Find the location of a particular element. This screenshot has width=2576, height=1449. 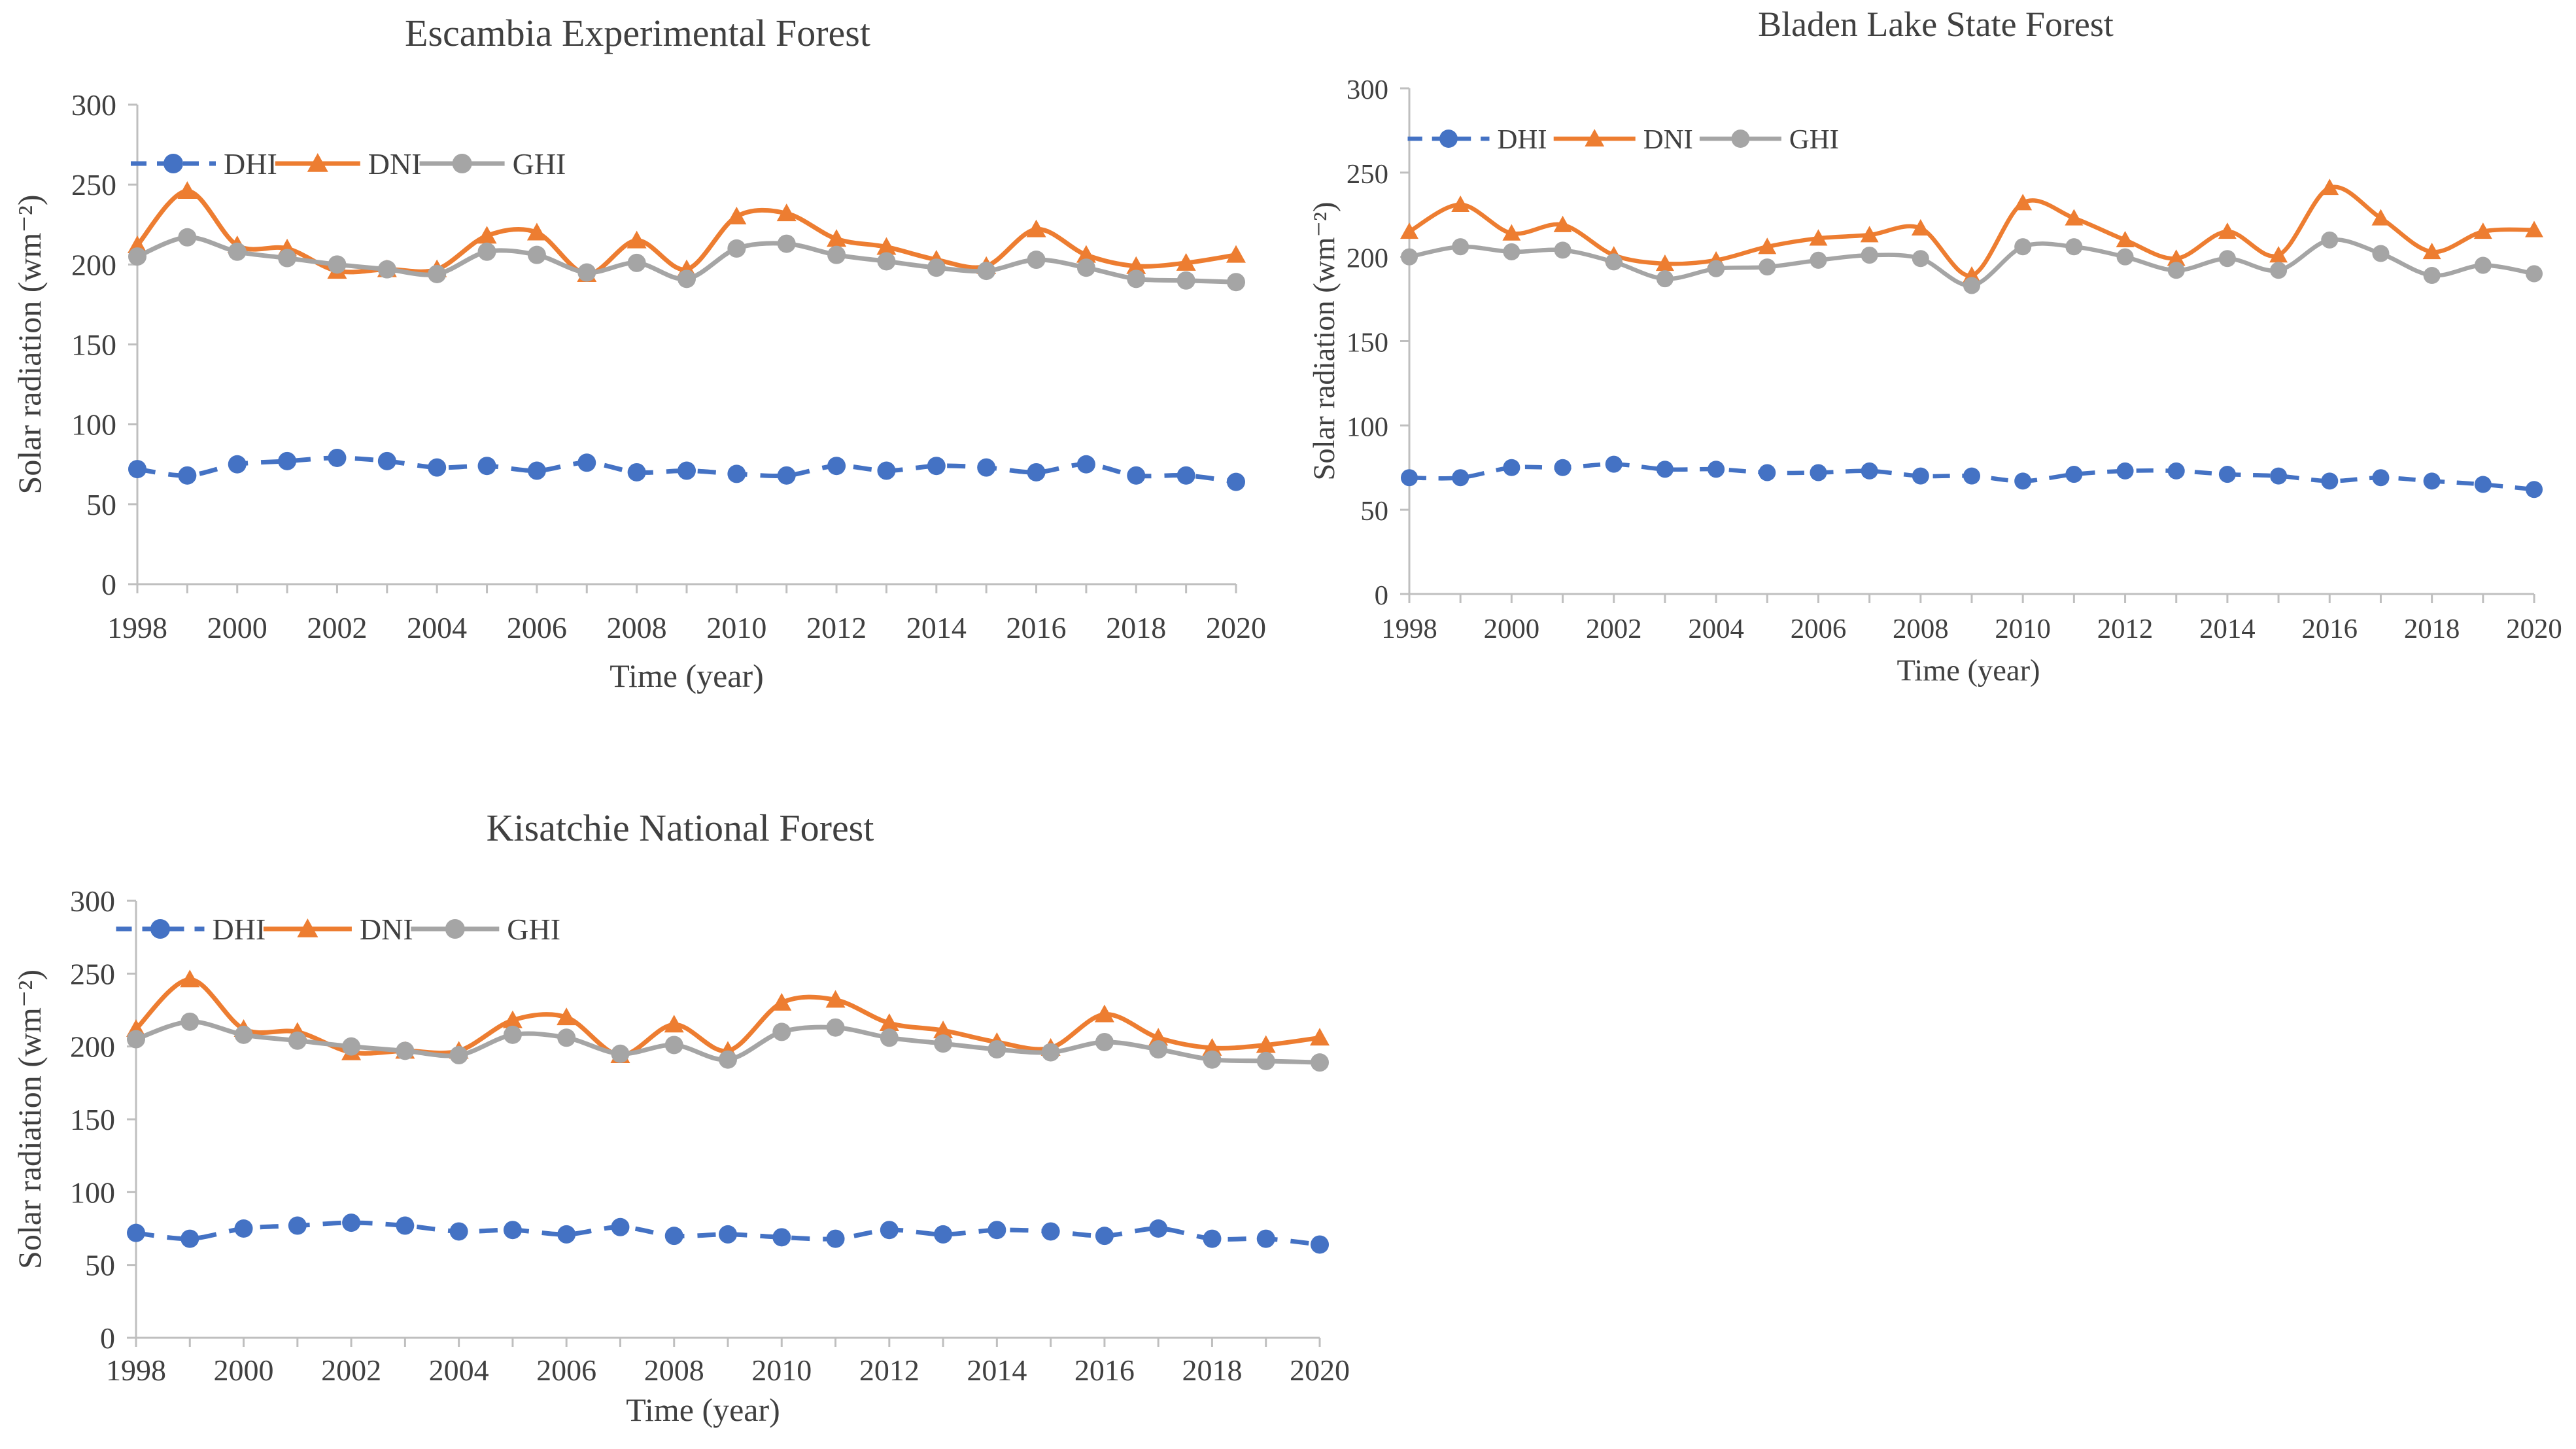

chart-title: Kisatchie National Forest is located at coordinates (680, 828).